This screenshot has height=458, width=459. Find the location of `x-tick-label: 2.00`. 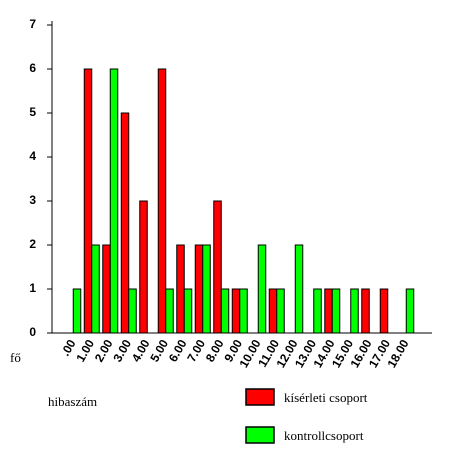

x-tick-label: 2.00 is located at coordinates (104, 351).